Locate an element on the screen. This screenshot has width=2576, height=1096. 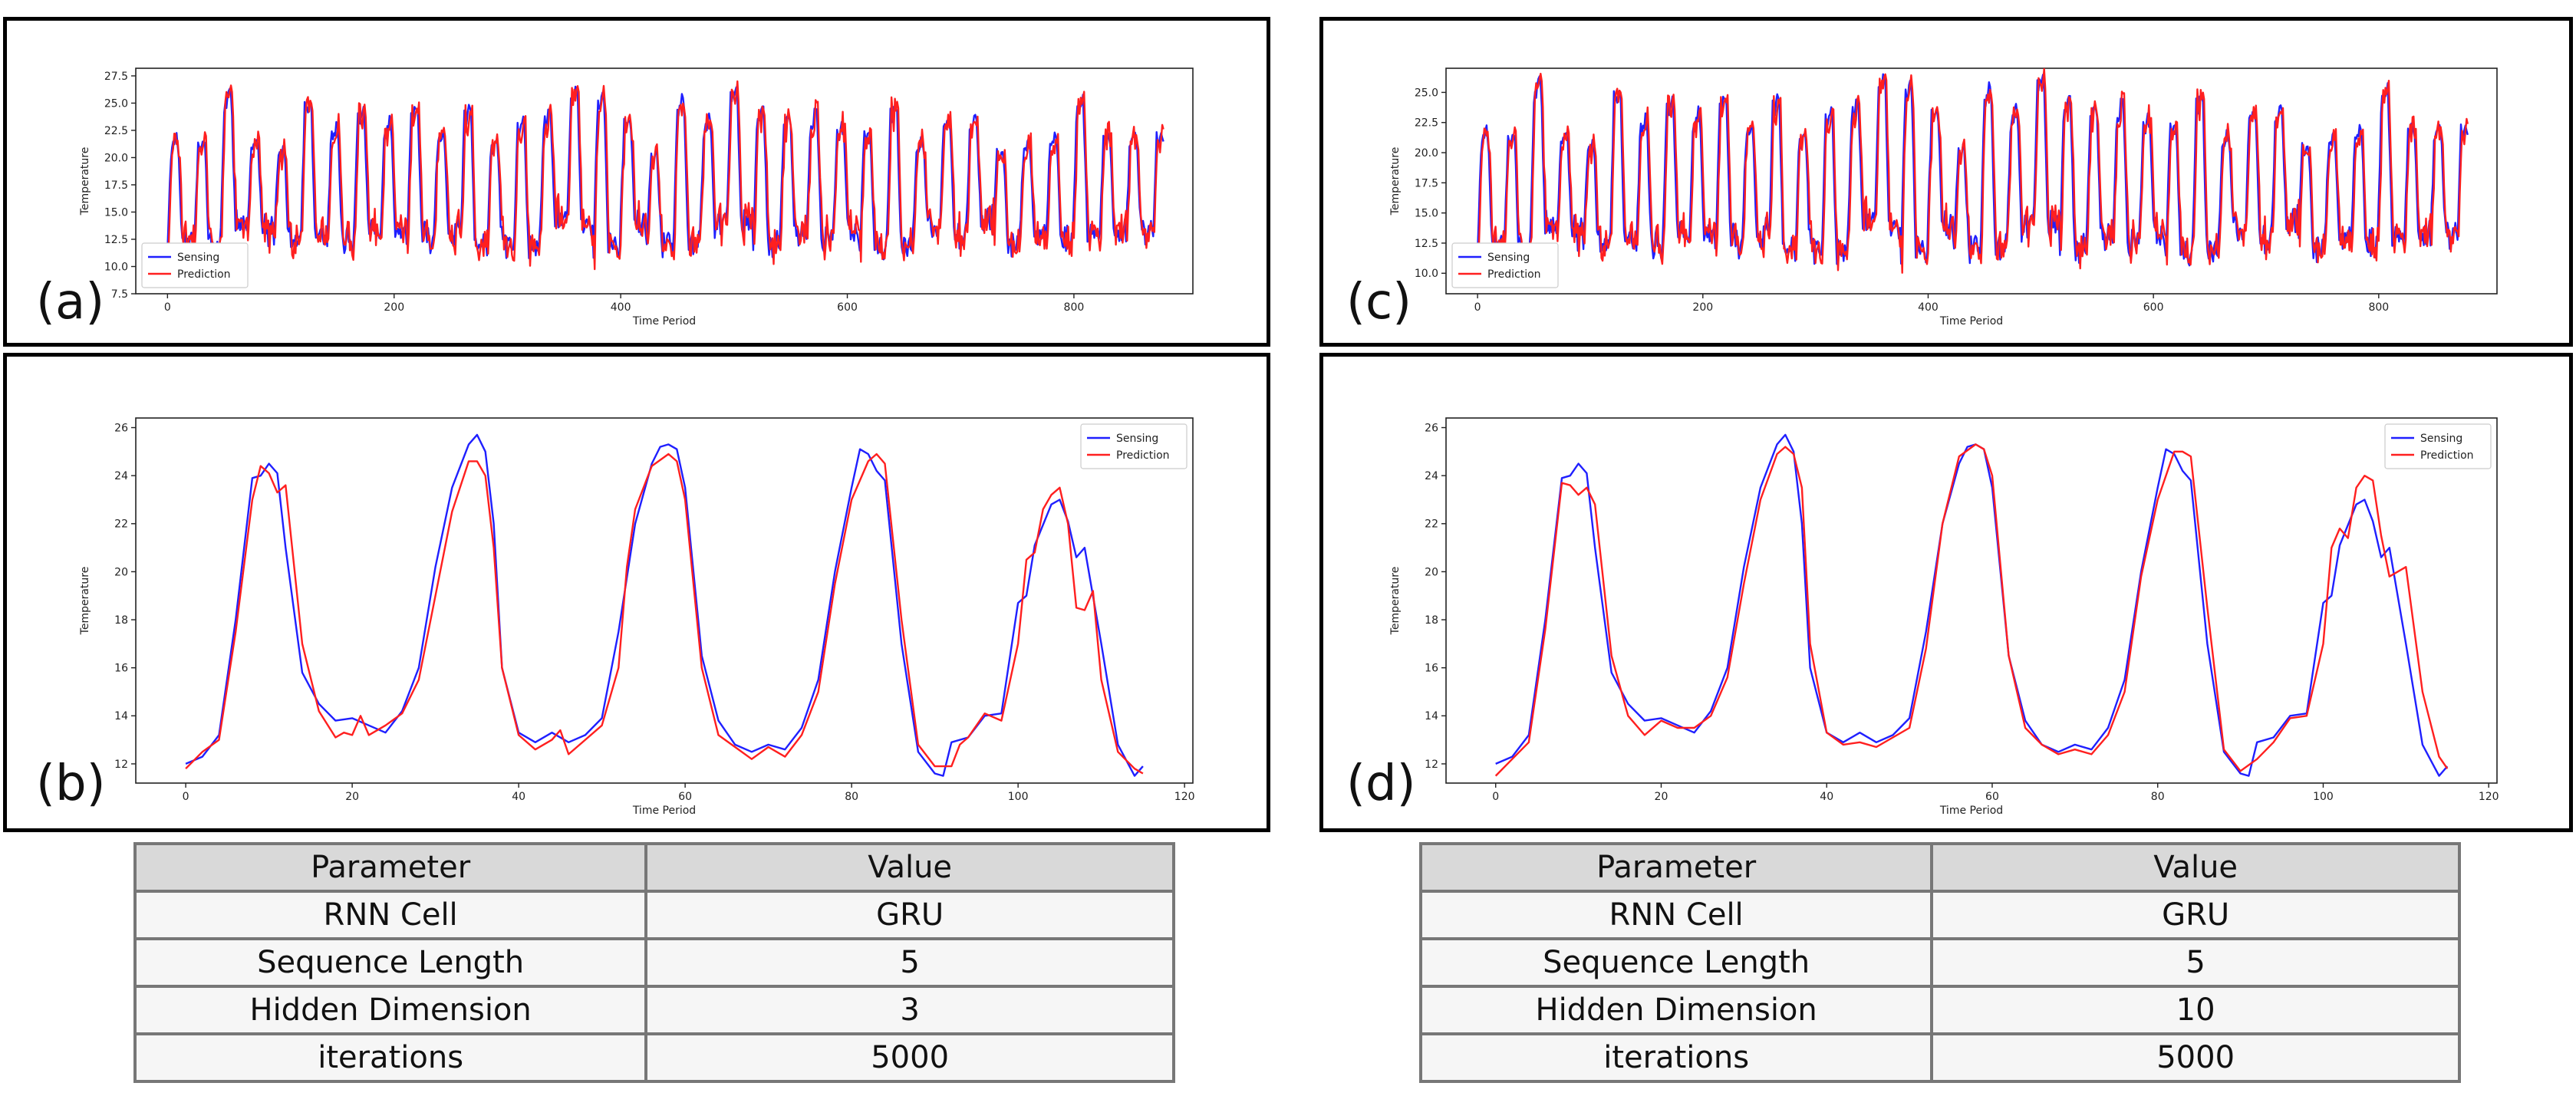
y-tick-label: 15.0 is located at coordinates (116, 212).